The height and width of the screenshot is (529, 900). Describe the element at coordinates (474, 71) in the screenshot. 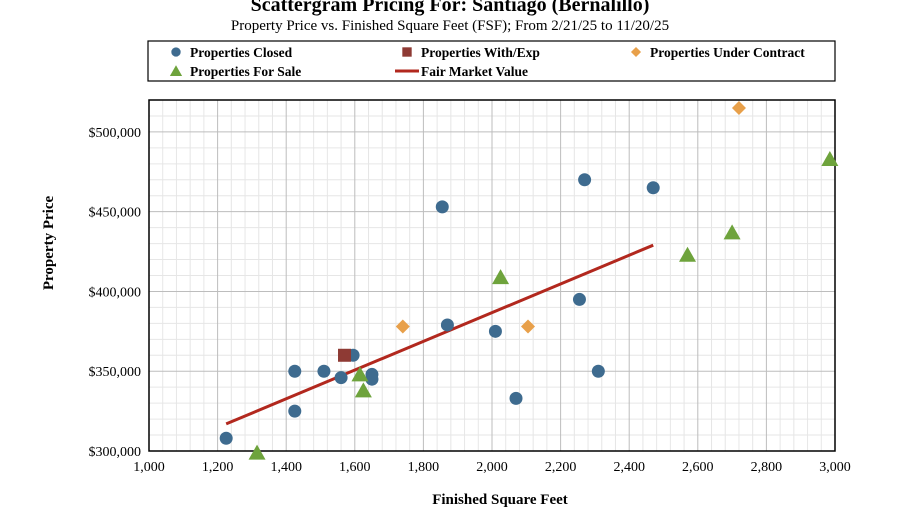

I see `legend-label: Fair Market Value` at that location.